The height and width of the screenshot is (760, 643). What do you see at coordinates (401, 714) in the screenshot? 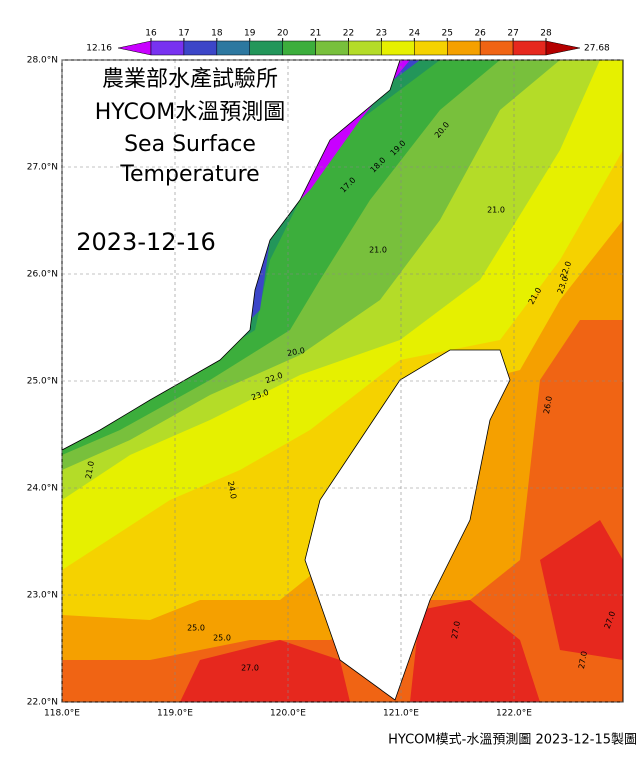
I see `lon-tick-label: 121.0°E` at bounding box center [401, 714].